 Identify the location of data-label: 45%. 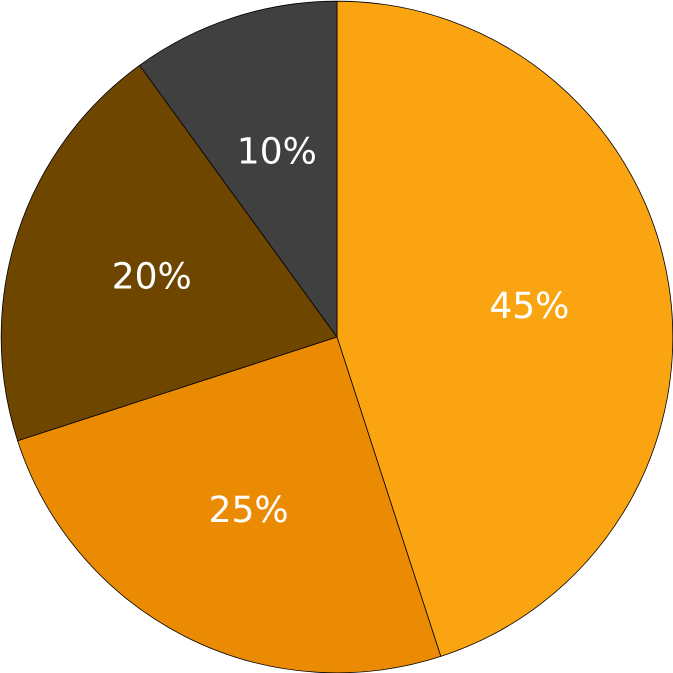
(529, 307).